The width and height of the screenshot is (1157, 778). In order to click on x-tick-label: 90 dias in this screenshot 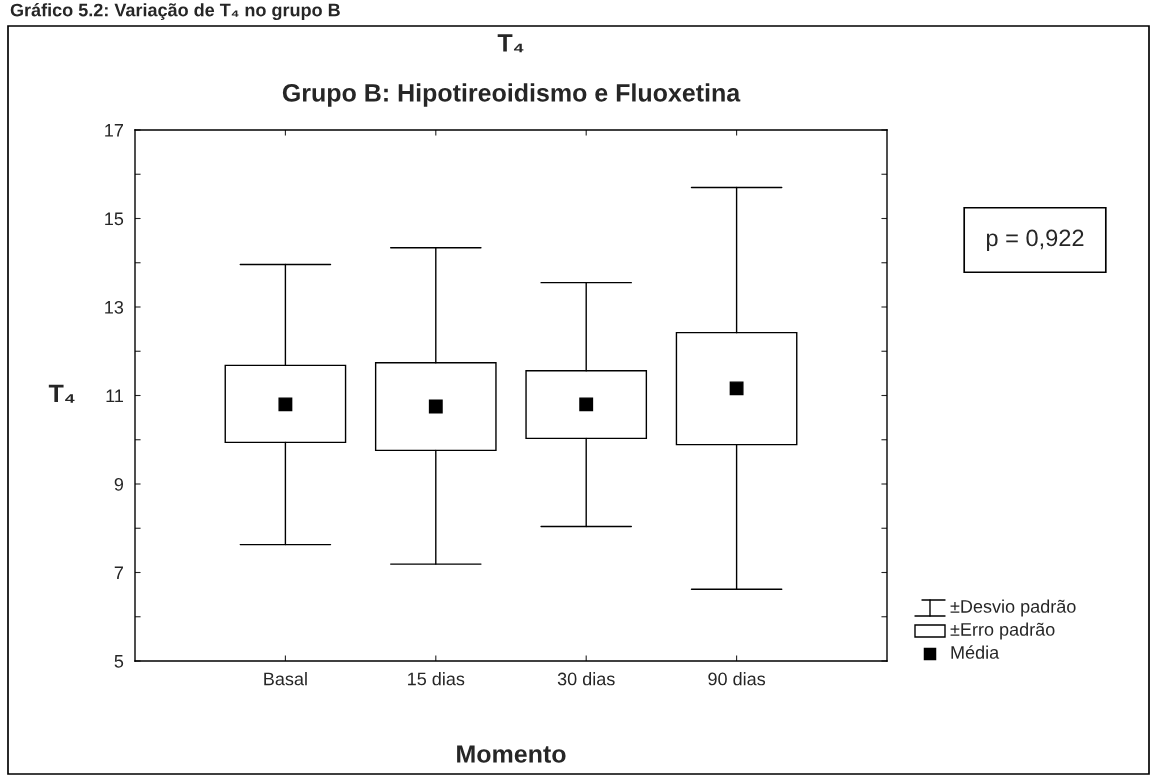, I will do `click(737, 679)`.